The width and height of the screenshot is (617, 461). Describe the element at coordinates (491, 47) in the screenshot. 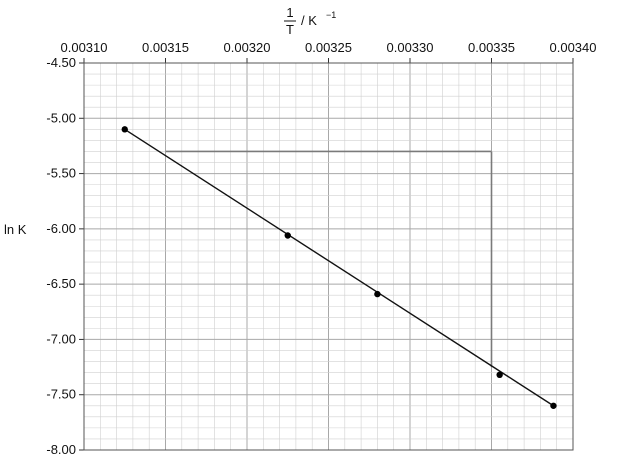

I see `x-tick-label: 0.00335` at that location.